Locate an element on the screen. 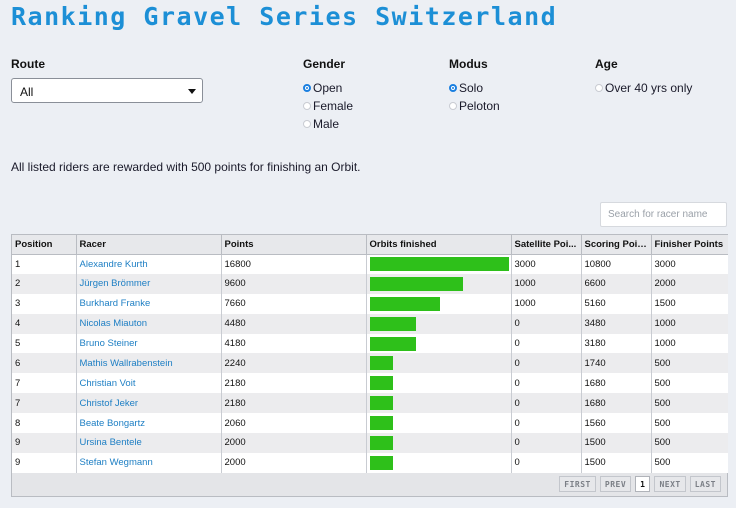 Image resolution: width=736 pixels, height=508 pixels. finisher-points-cell: 3000 is located at coordinates (689, 264).